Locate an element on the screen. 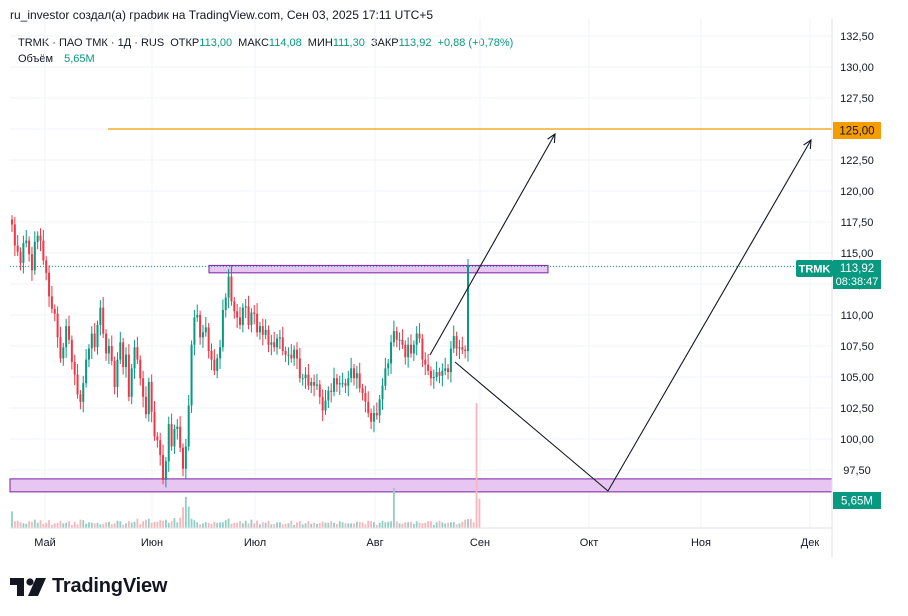 This screenshot has width=908, height=616. legend-volume-label: Объём is located at coordinates (36, 59).